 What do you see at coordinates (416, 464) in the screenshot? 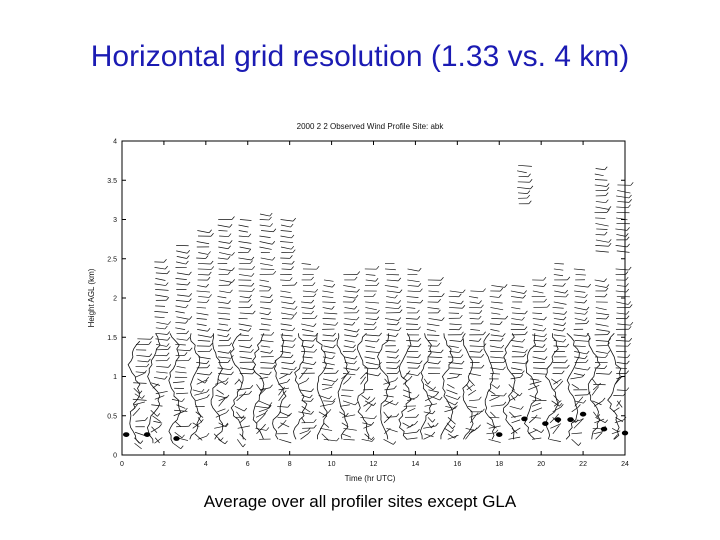
I see `x-tick-label: 14` at bounding box center [416, 464].